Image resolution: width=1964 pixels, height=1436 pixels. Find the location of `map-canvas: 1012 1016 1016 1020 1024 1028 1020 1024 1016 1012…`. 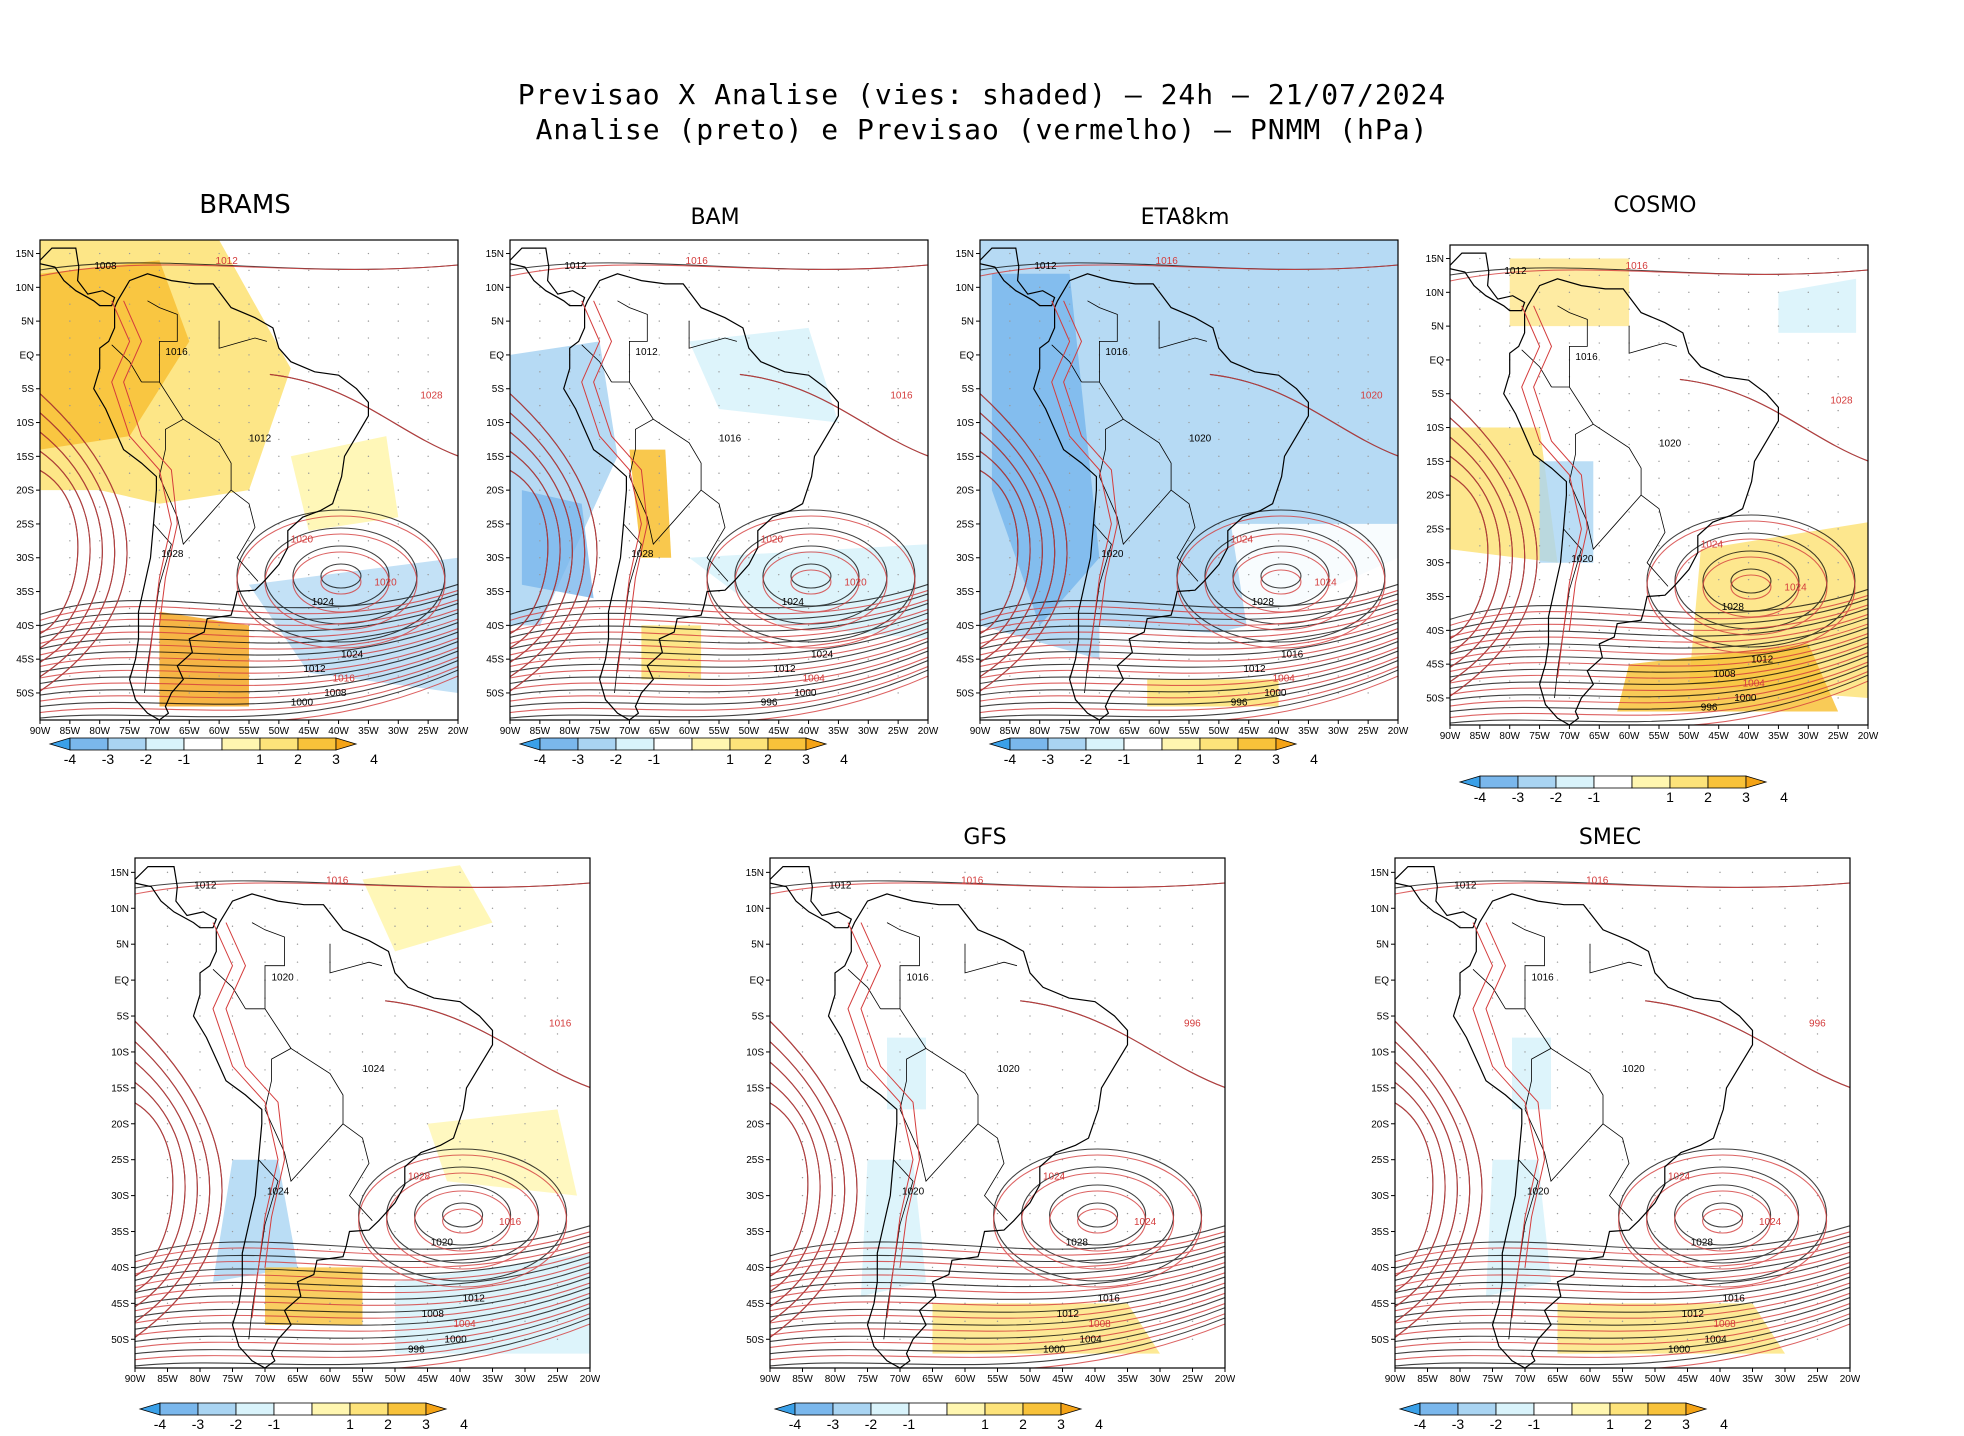

map-canvas: 1012 1016 1016 1020 1024 1028 1020 1024 1016 1012… is located at coordinates (1615, 1144).